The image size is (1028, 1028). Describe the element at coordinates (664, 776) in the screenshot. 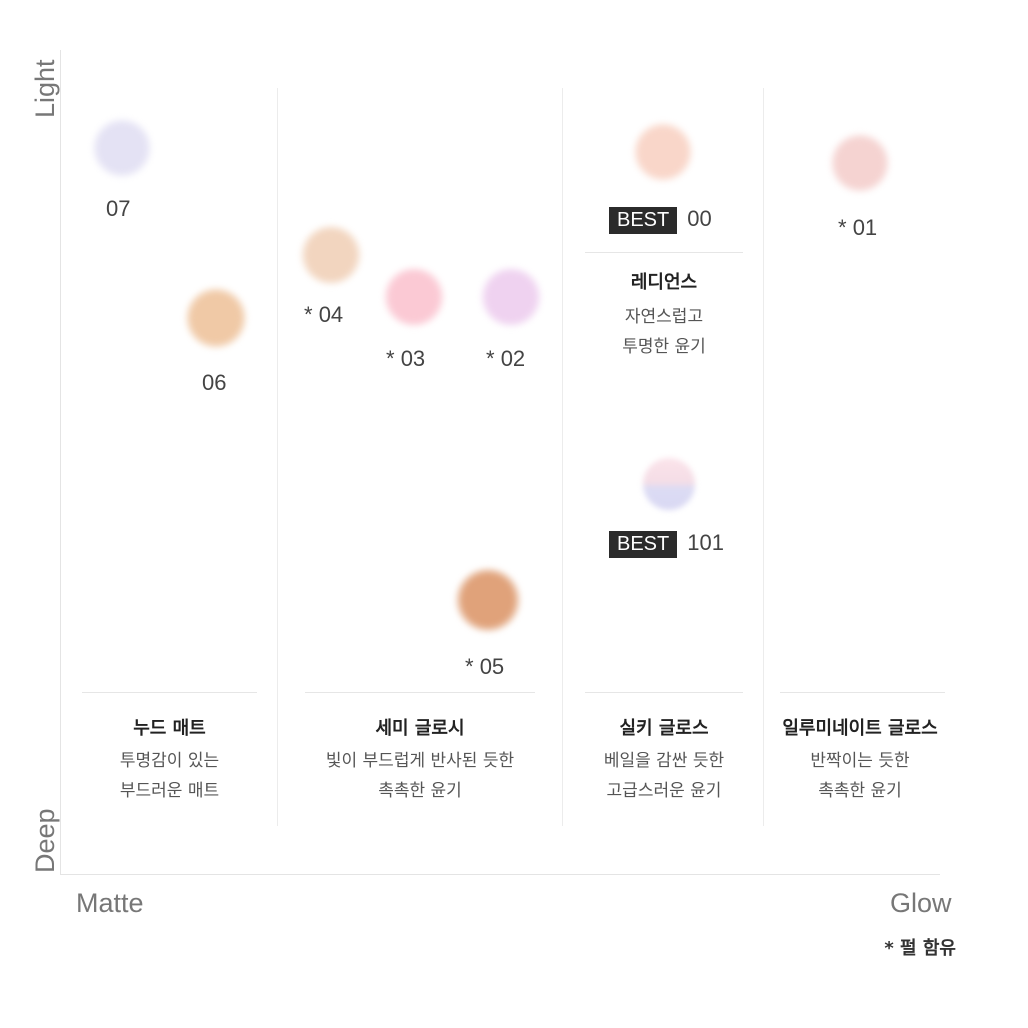

I see `category-desc-silky-gloss: 베일을 감싼 듯한 고급스러운 윤기` at that location.